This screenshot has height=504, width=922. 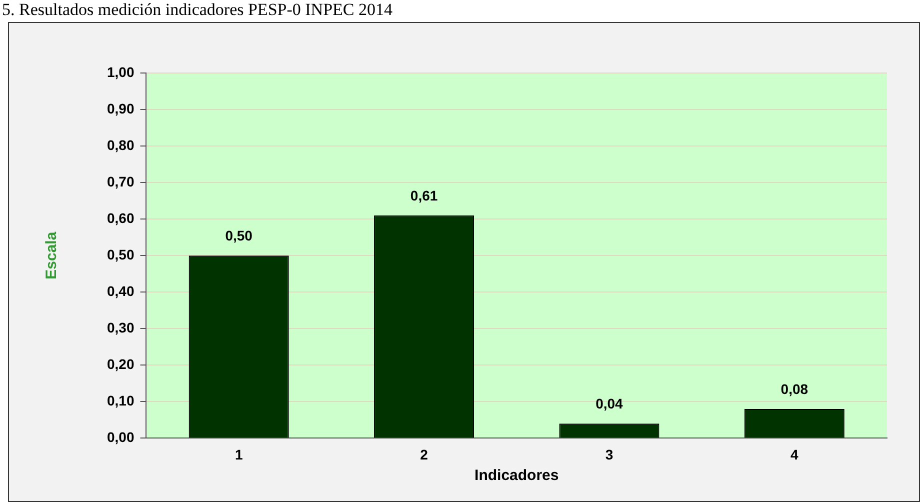 I want to click on x-tick-label: 2, so click(x=424, y=454).